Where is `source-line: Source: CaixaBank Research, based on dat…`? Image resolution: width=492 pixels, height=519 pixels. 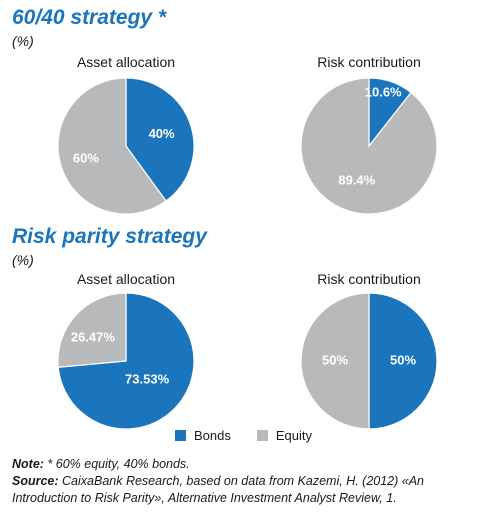
source-line: Source: CaixaBank Research, based on dat… is located at coordinates (247, 490).